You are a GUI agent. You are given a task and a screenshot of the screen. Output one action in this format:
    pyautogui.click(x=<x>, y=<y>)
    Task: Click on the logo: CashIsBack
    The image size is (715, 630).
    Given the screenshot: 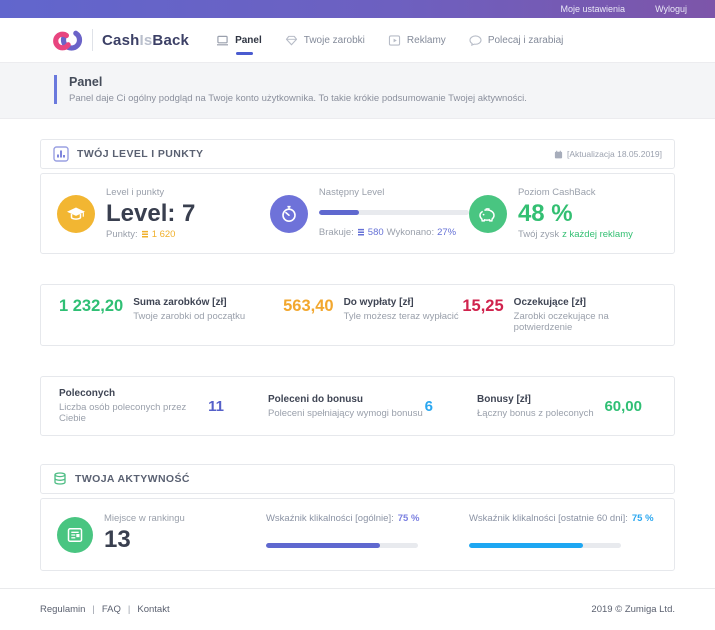 What is the action you would take?
    pyautogui.click(x=121, y=40)
    